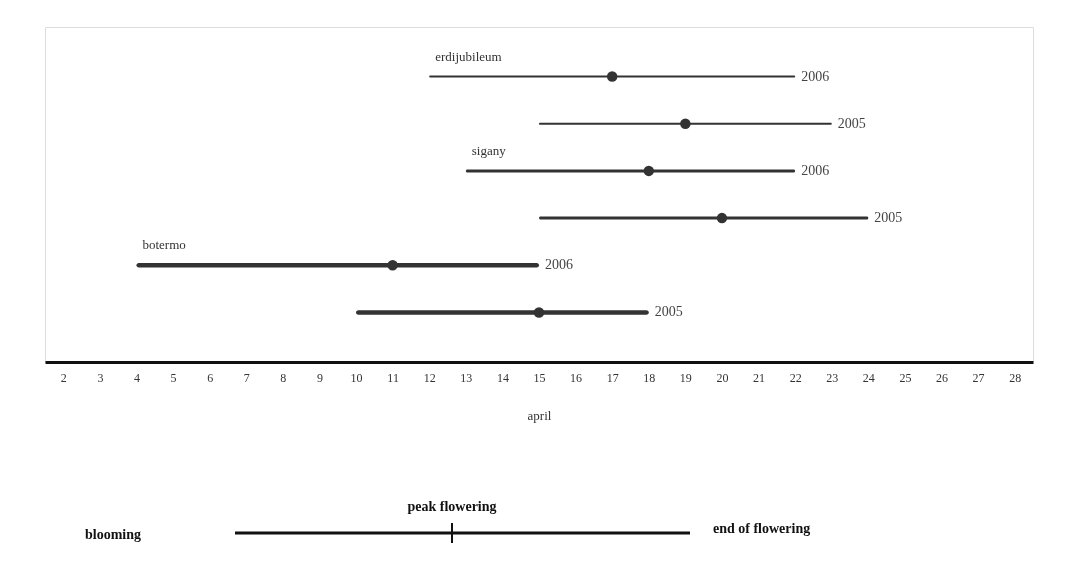  Describe the element at coordinates (452, 506) in the screenshot. I see `text: peak flowering` at that location.